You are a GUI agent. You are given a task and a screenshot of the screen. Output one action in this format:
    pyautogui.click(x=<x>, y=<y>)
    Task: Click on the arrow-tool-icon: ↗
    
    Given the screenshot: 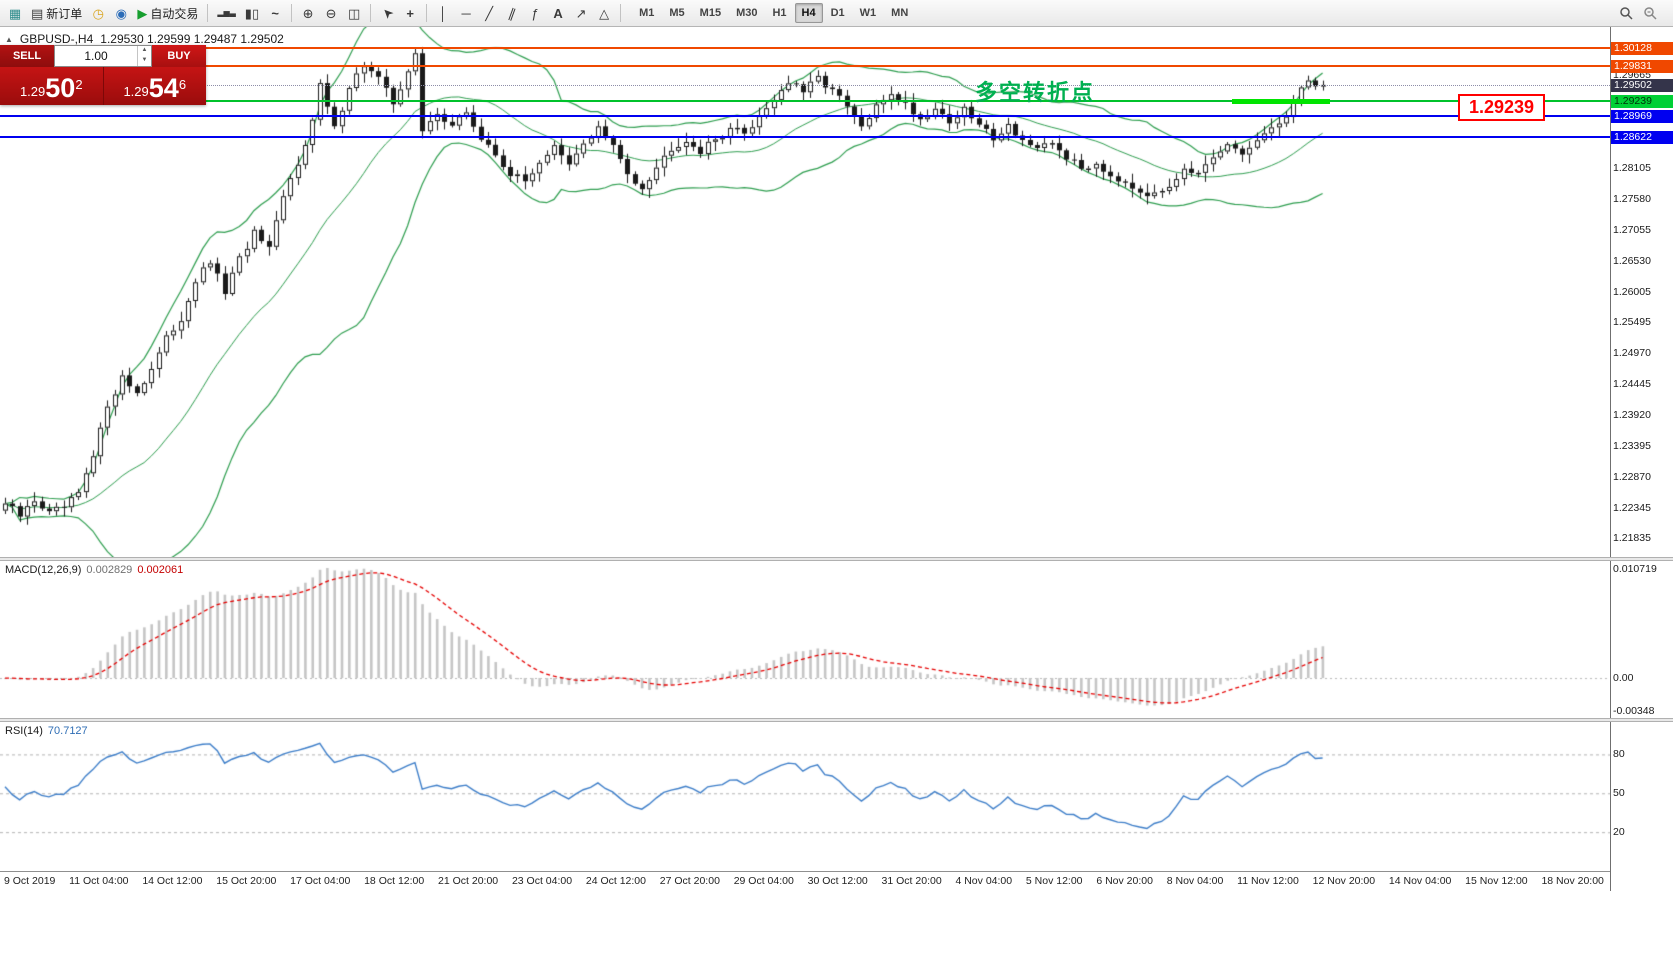 What is the action you would take?
    pyautogui.click(x=581, y=13)
    